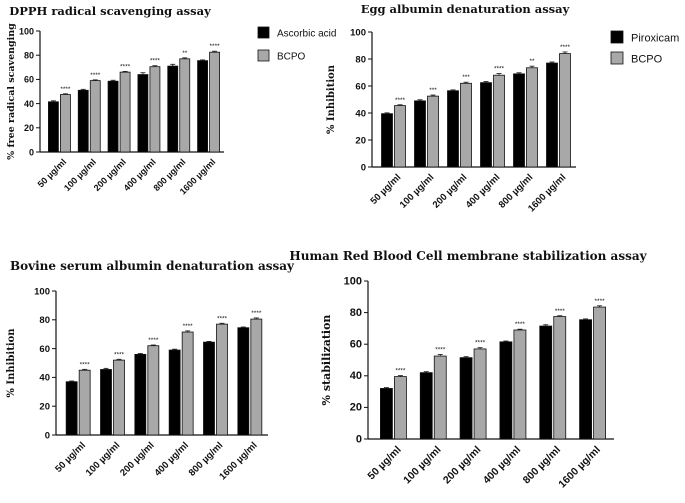 Image resolution: width=685 pixels, height=503 pixels. I want to click on chart-legend: Piroxicam BCPO, so click(644, 48).